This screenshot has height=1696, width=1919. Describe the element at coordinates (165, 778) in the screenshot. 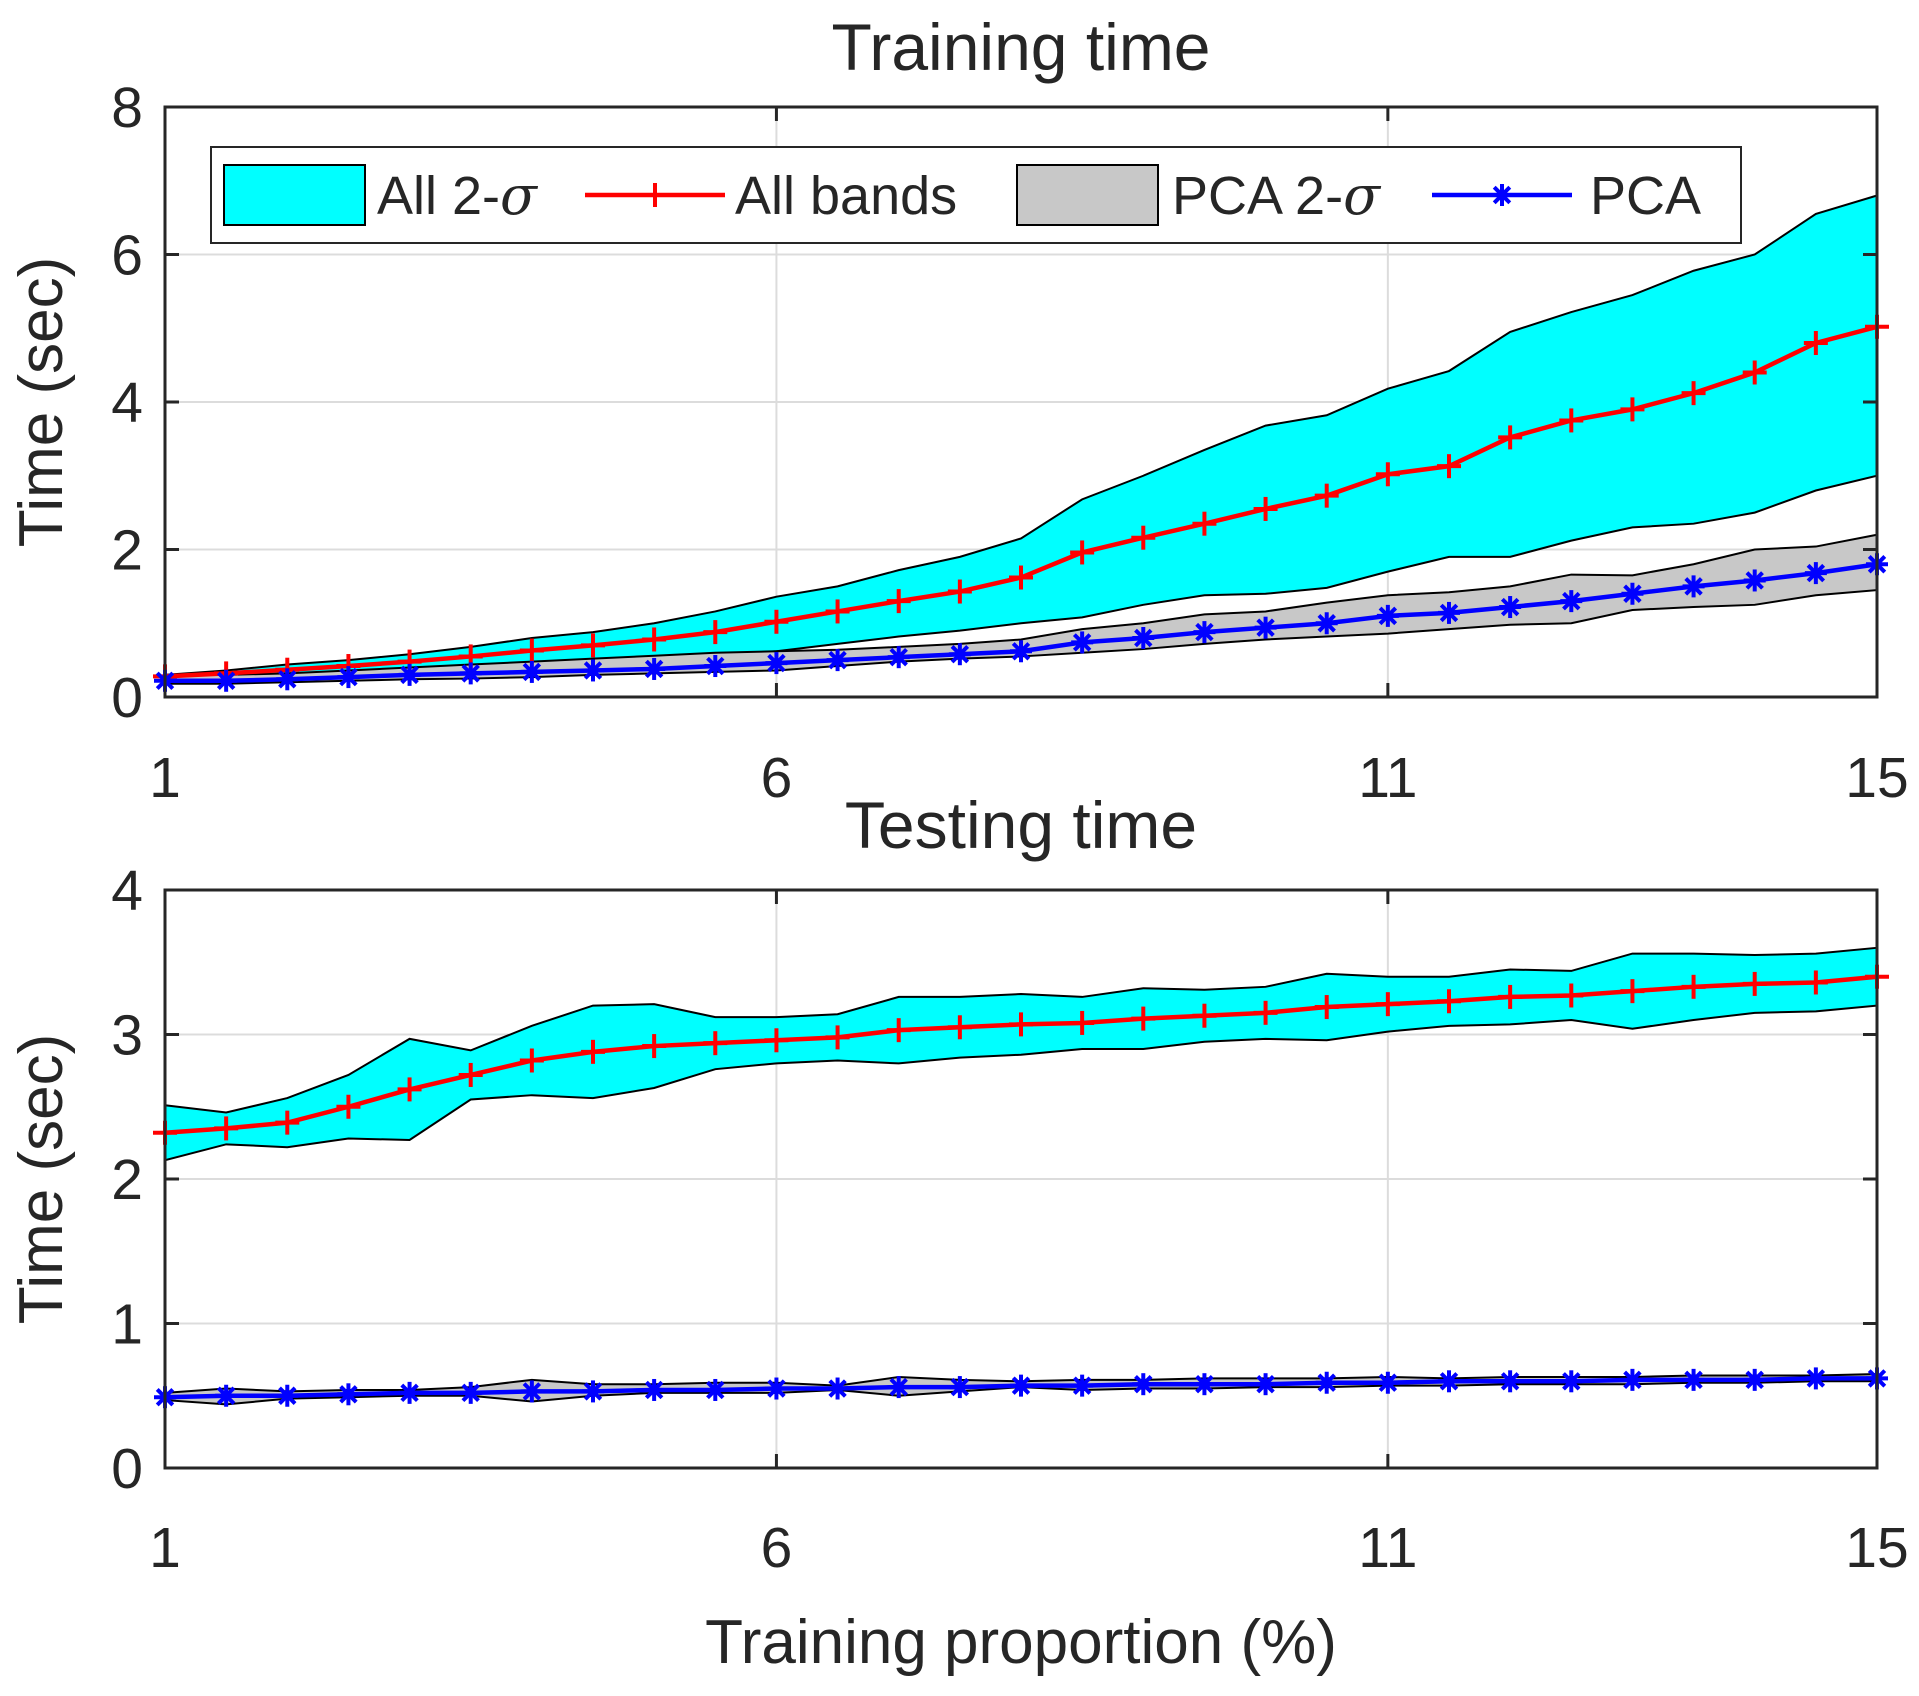

I see `chart-1-xtick-label: 1` at that location.